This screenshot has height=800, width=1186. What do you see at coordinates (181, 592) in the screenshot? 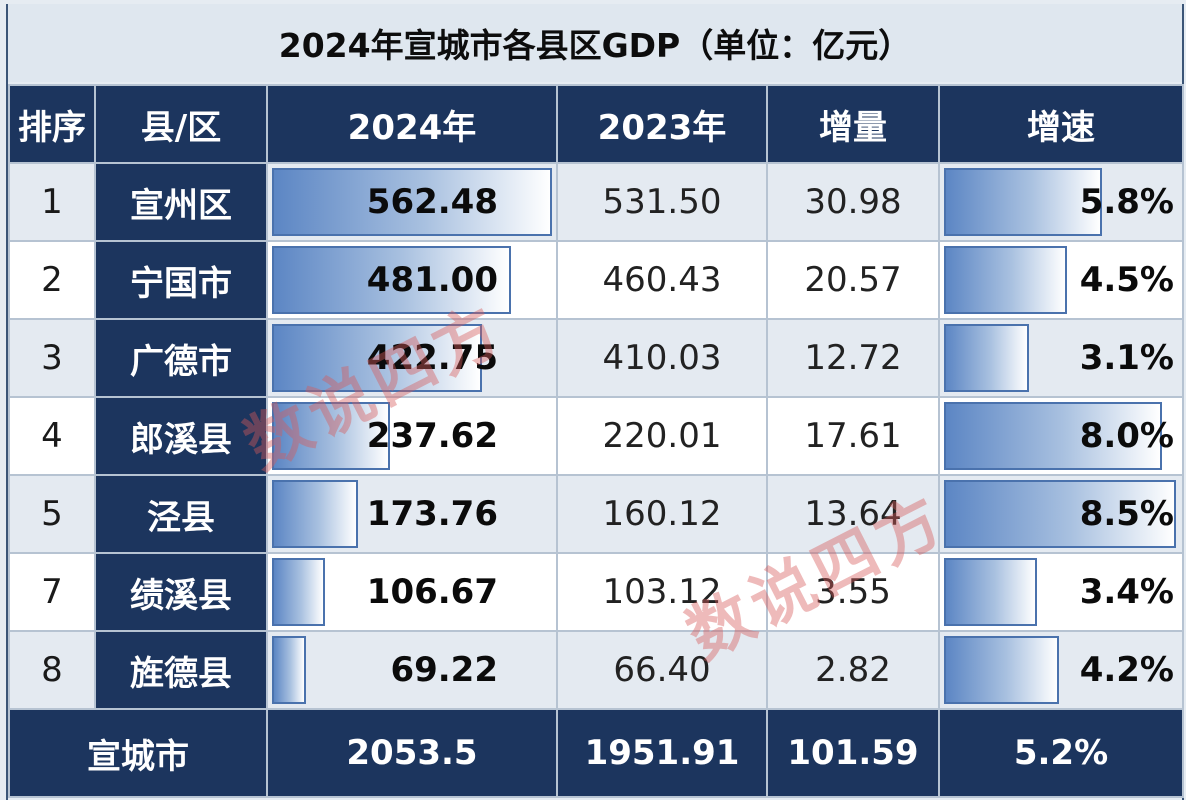
I see `county-name-cell: 绩溪县` at bounding box center [181, 592].